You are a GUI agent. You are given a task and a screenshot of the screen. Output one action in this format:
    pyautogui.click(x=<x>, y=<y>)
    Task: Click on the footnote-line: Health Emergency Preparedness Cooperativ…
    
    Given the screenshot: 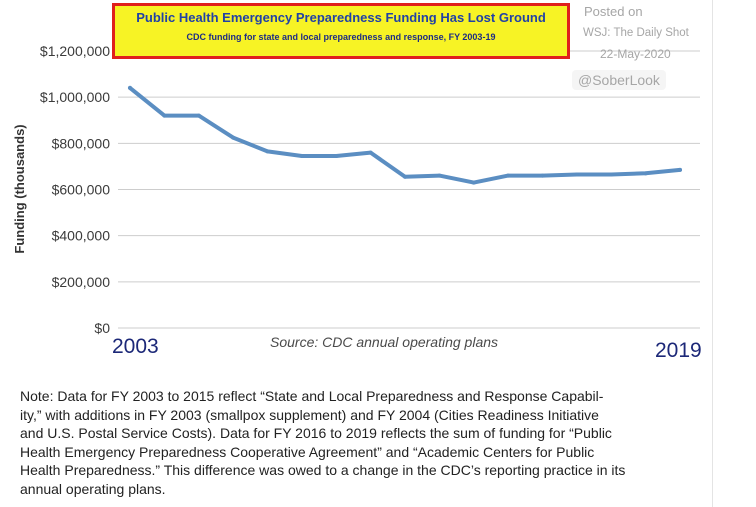 What is the action you would take?
    pyautogui.click(x=307, y=451)
    